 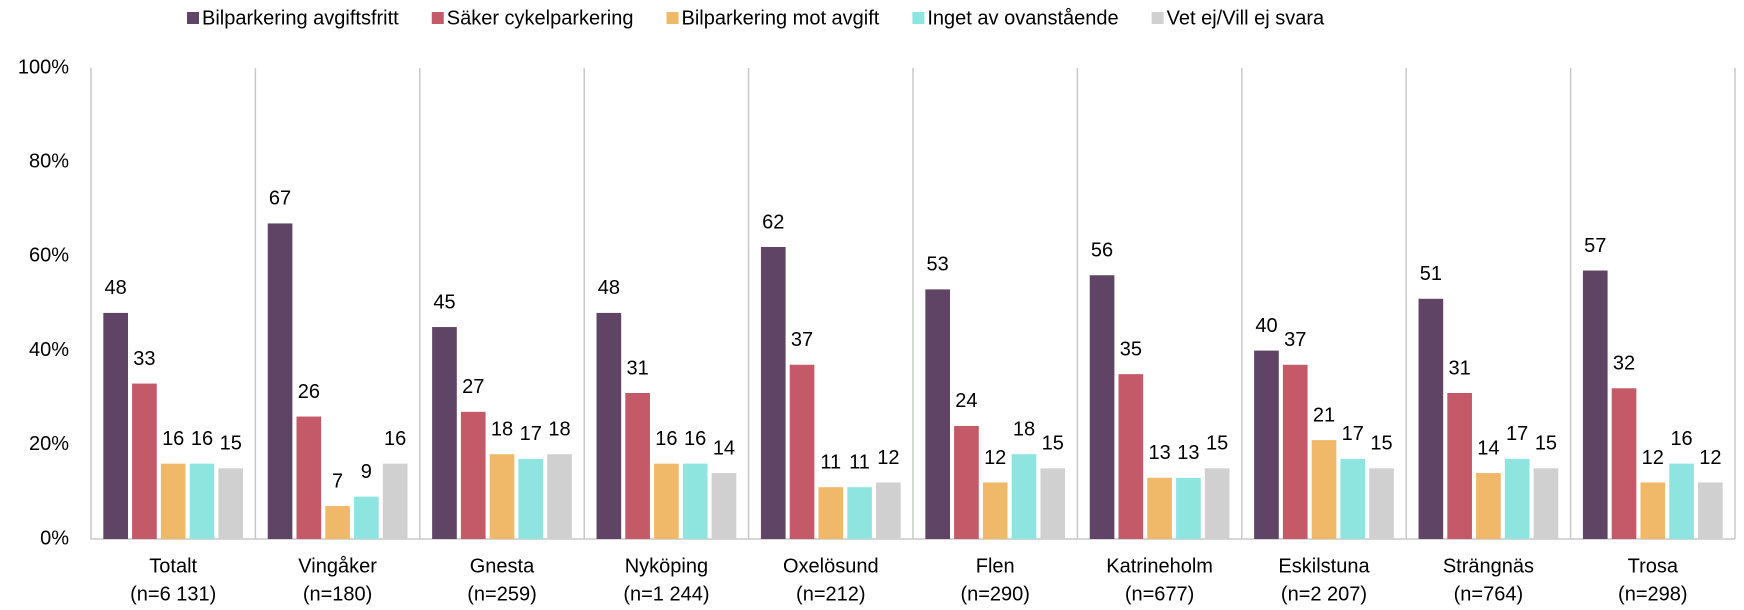 What do you see at coordinates (831, 594) in the screenshot?
I see `x-tick-label: (n=212)` at bounding box center [831, 594].